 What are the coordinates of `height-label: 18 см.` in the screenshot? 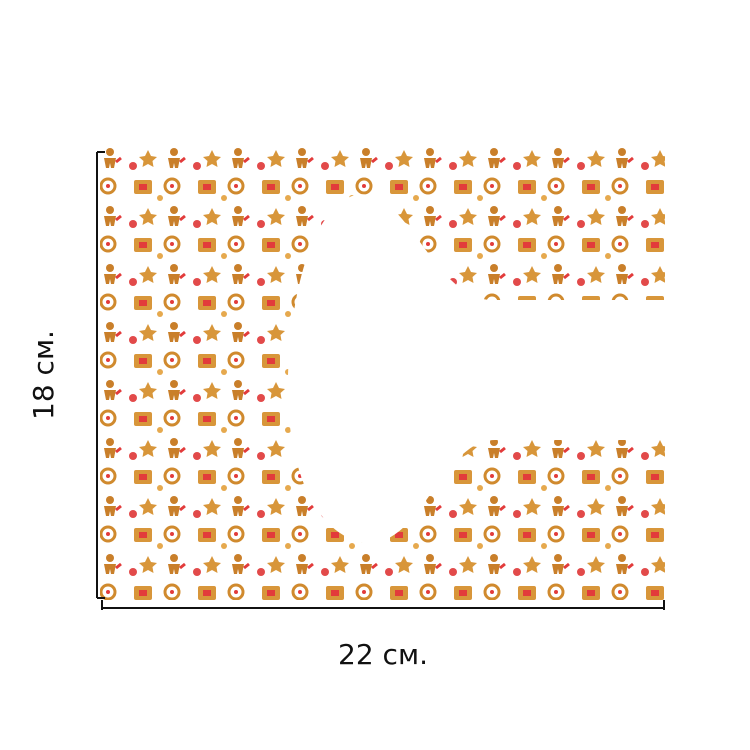 It's located at (43, 375).